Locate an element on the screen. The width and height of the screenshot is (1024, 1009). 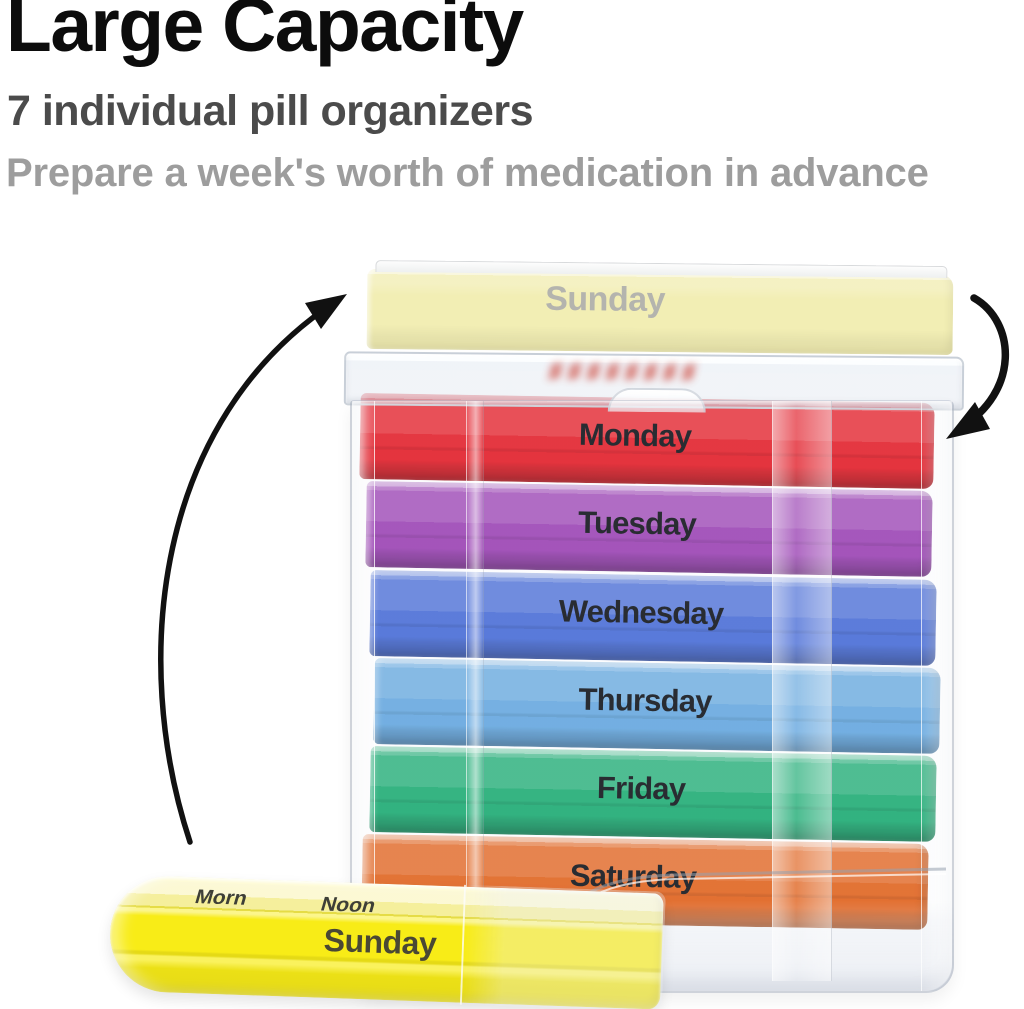
tray-tuesday: Tuesday is located at coordinates (649, 529).